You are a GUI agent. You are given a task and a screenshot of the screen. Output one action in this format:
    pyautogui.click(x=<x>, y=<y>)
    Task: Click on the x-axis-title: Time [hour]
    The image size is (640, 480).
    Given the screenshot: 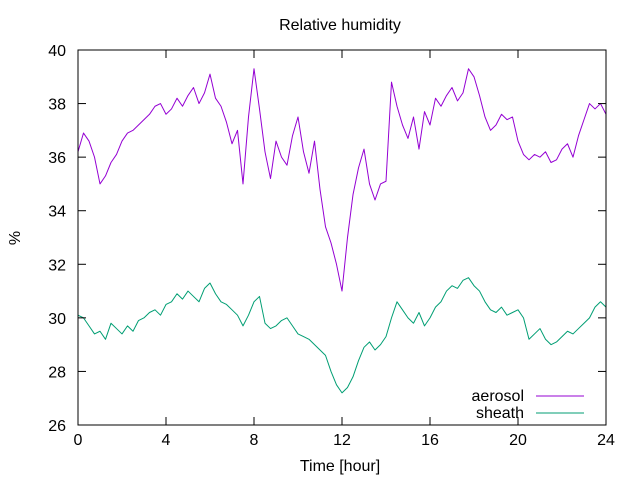 What is the action you would take?
    pyautogui.click(x=340, y=466)
    